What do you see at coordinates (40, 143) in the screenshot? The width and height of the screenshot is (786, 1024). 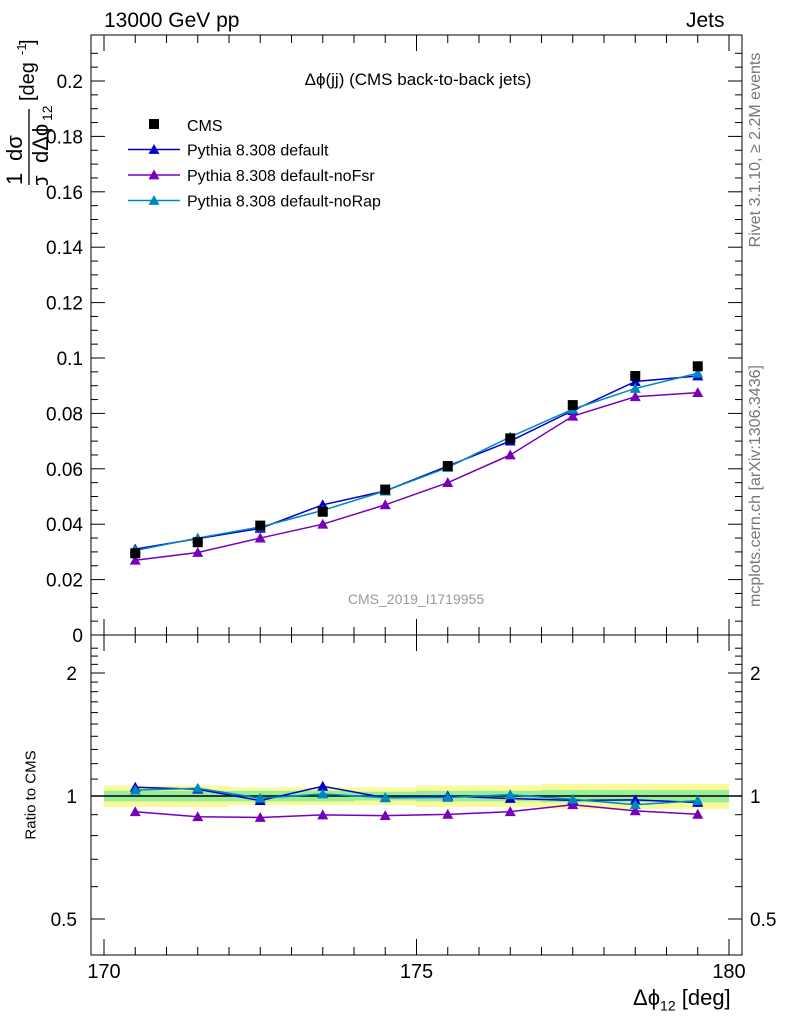 I see `svg-text: dΔϕ` at bounding box center [40, 143].